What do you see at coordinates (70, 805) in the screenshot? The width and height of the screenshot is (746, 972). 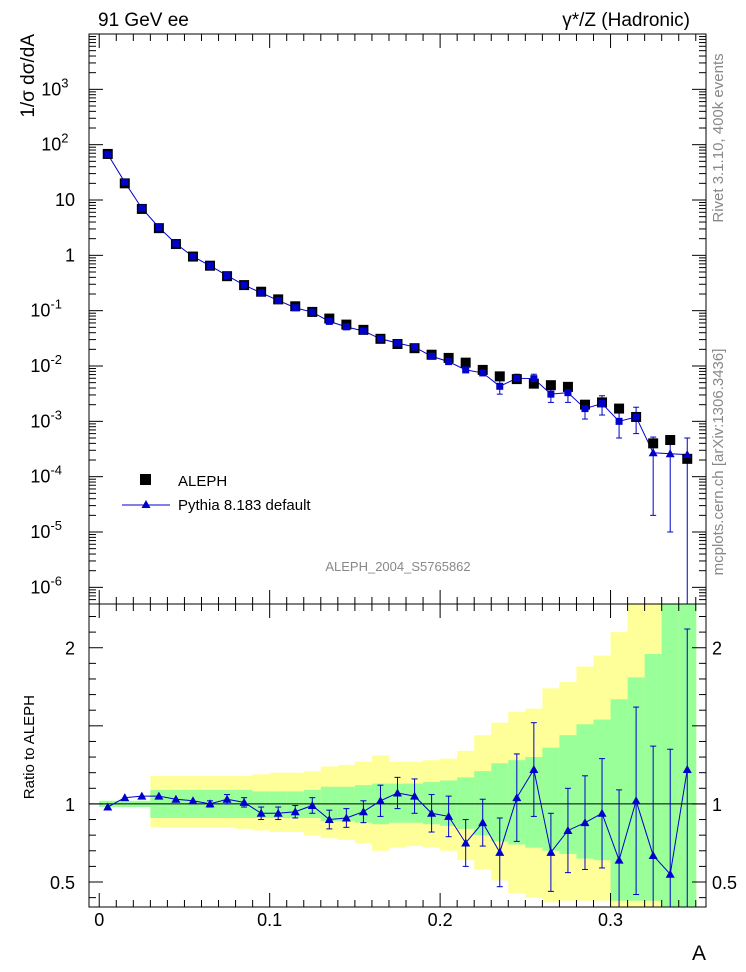 I see `ratio-y-tick-label: 1` at bounding box center [70, 805].